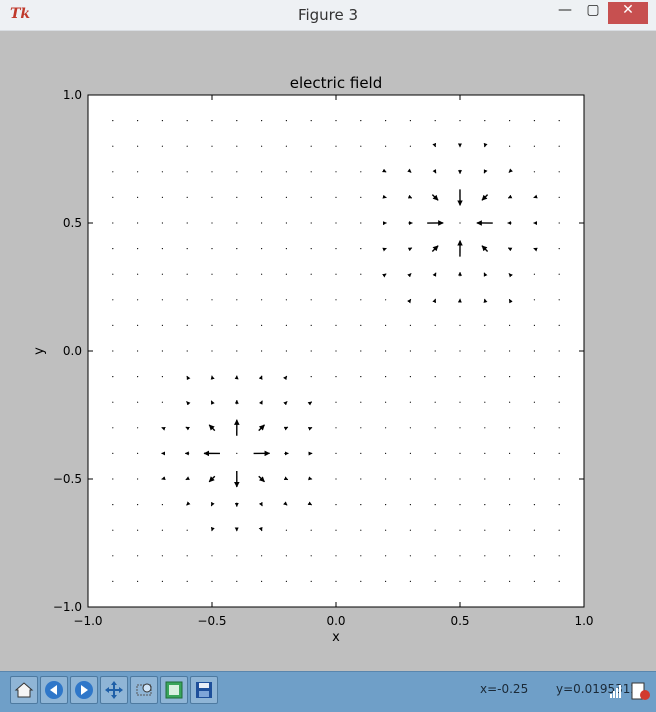 Image resolution: width=656 pixels, height=712 pixels. I want to click on minimize-icon: —, so click(565, 10).